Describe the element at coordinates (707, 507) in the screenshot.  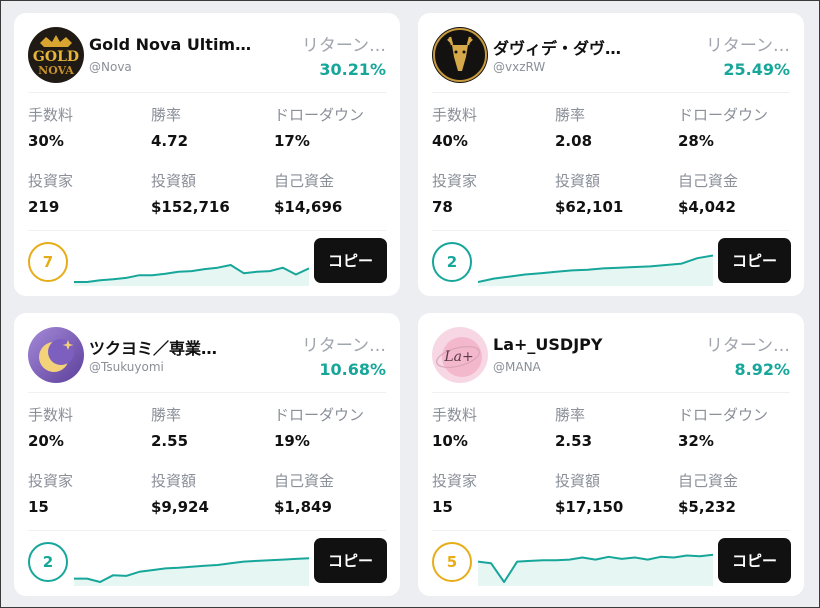
I see `own-funds-value: $5,232` at that location.